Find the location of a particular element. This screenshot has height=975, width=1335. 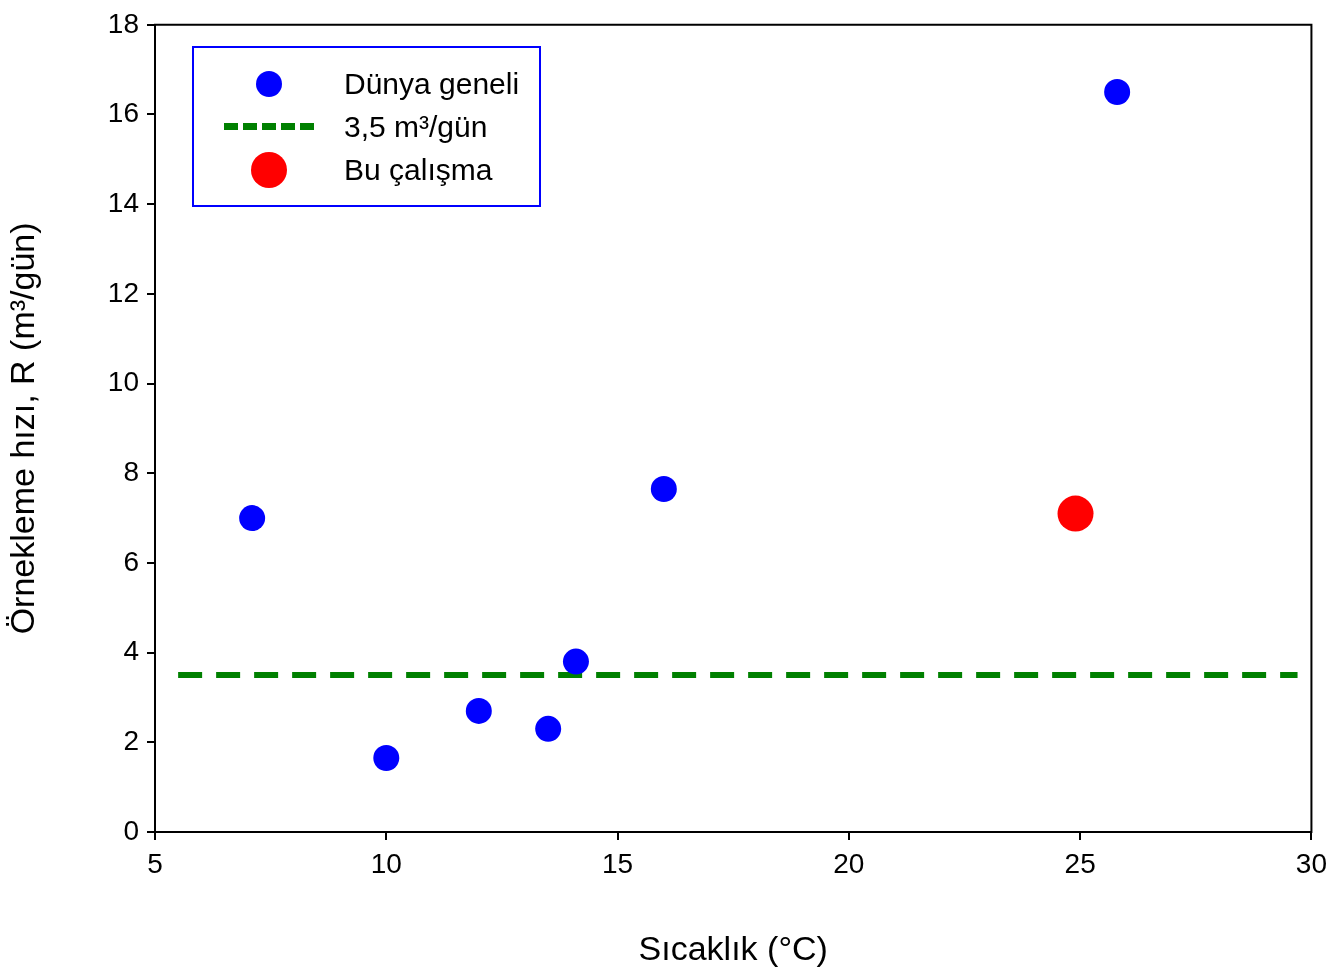

legend-label: Bu çalışma is located at coordinates (418, 169).